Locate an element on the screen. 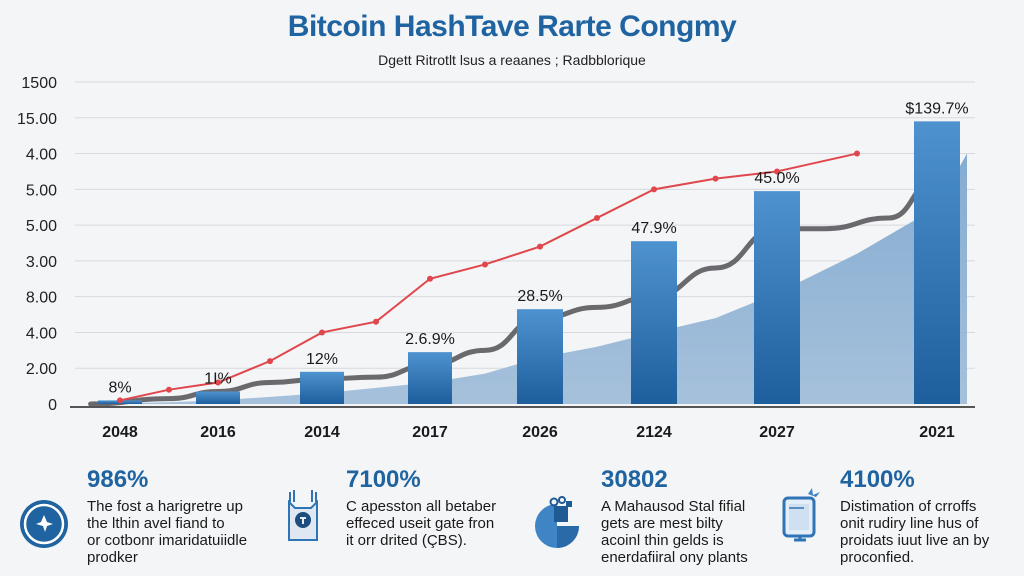 Image resolution: width=1024 pixels, height=576 pixels. x-tick-label: 2016 is located at coordinates (218, 432).